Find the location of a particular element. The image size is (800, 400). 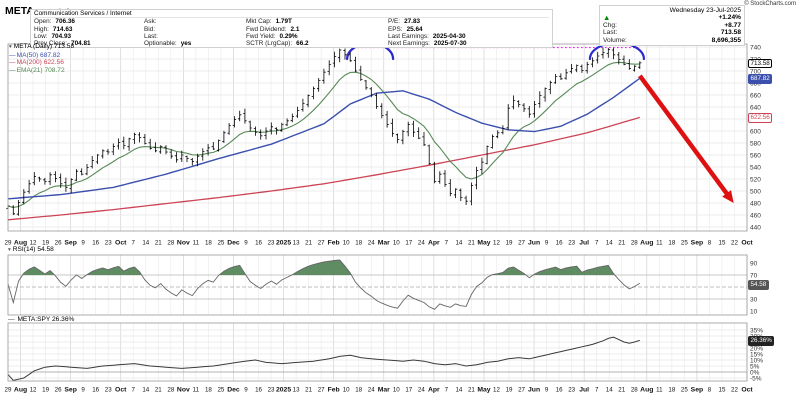

legend-ma50-row: —MA(50) 687.82 is located at coordinates (41, 56).